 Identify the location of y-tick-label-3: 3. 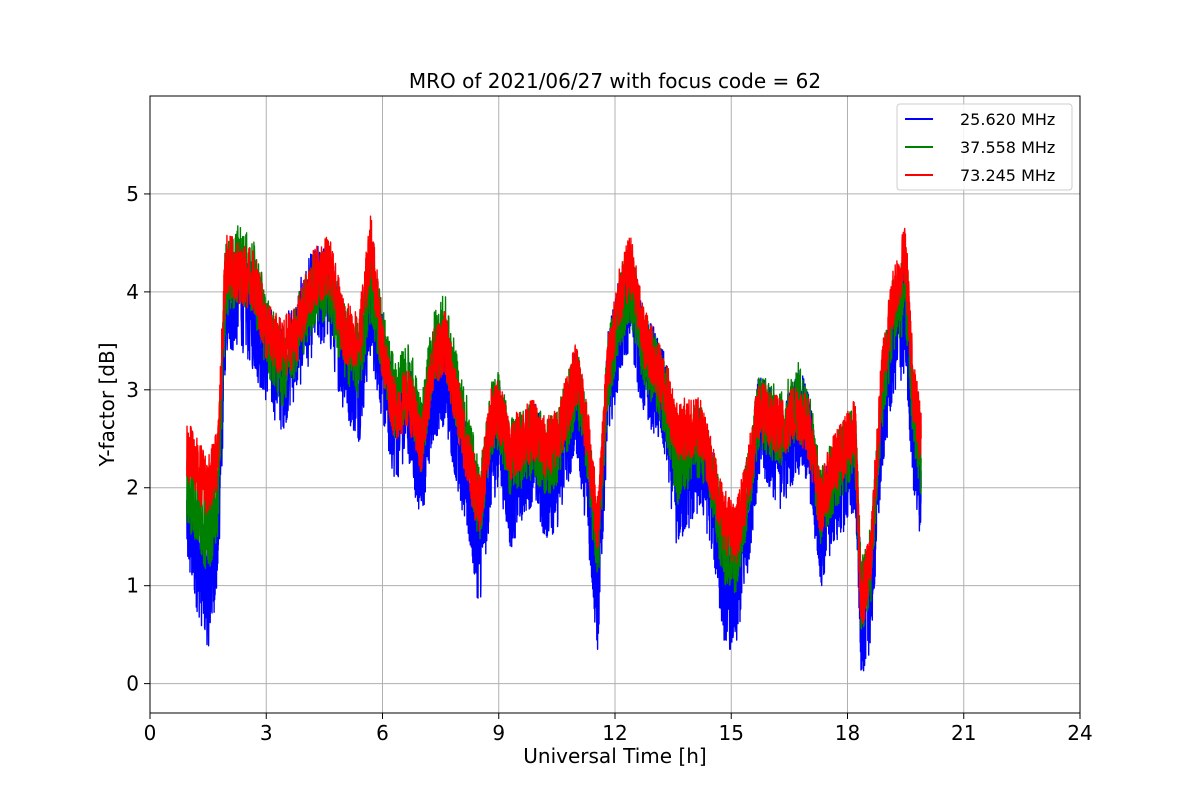
(132, 390).